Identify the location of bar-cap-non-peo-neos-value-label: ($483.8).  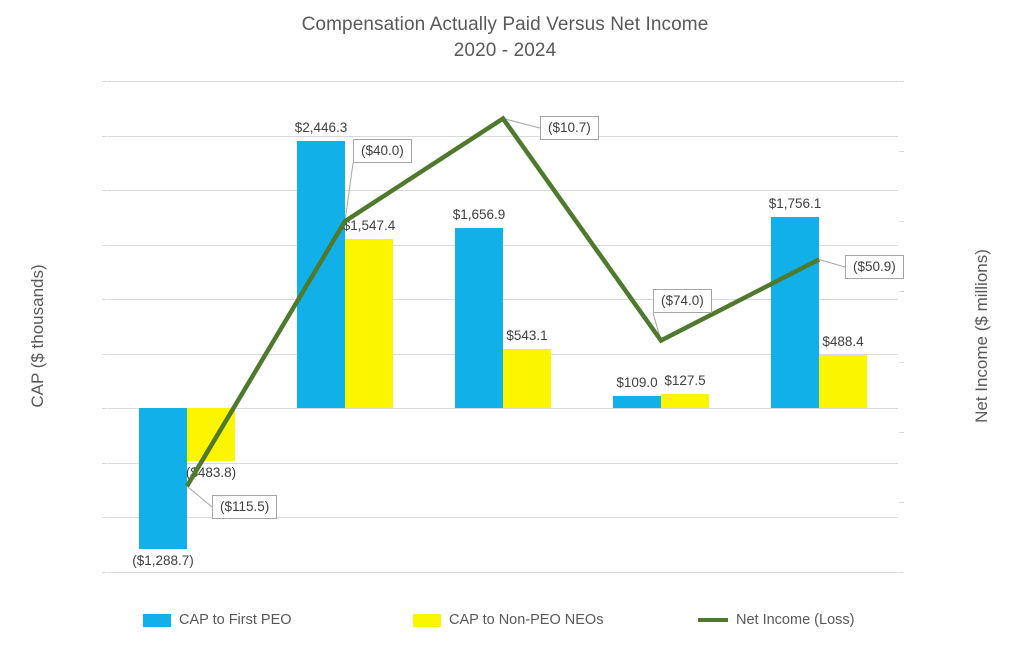
(211, 473).